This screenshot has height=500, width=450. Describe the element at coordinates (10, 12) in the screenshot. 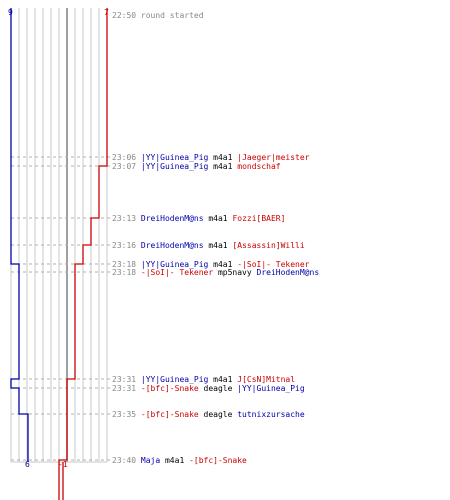

I see `blue-start-score: 9` at that location.